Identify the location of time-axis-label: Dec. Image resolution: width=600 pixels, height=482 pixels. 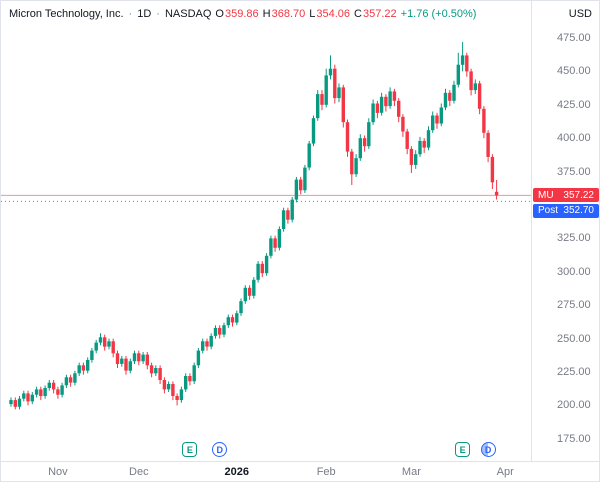
(139, 472).